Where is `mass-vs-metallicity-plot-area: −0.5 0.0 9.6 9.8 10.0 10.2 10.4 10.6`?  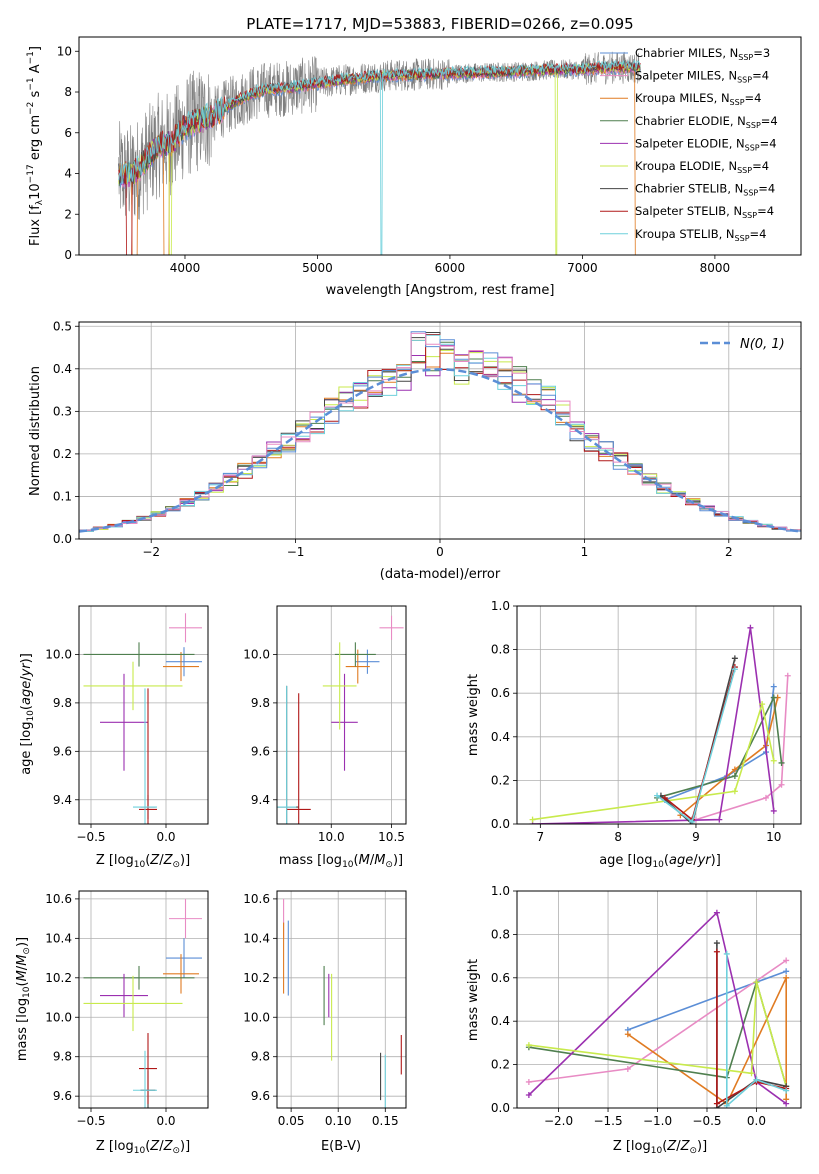
mass-vs-metallicity-plot-area: −0.5 0.0 9.6 9.8 10.0 10.2 10.4 10.6 is located at coordinates (127, 1009).